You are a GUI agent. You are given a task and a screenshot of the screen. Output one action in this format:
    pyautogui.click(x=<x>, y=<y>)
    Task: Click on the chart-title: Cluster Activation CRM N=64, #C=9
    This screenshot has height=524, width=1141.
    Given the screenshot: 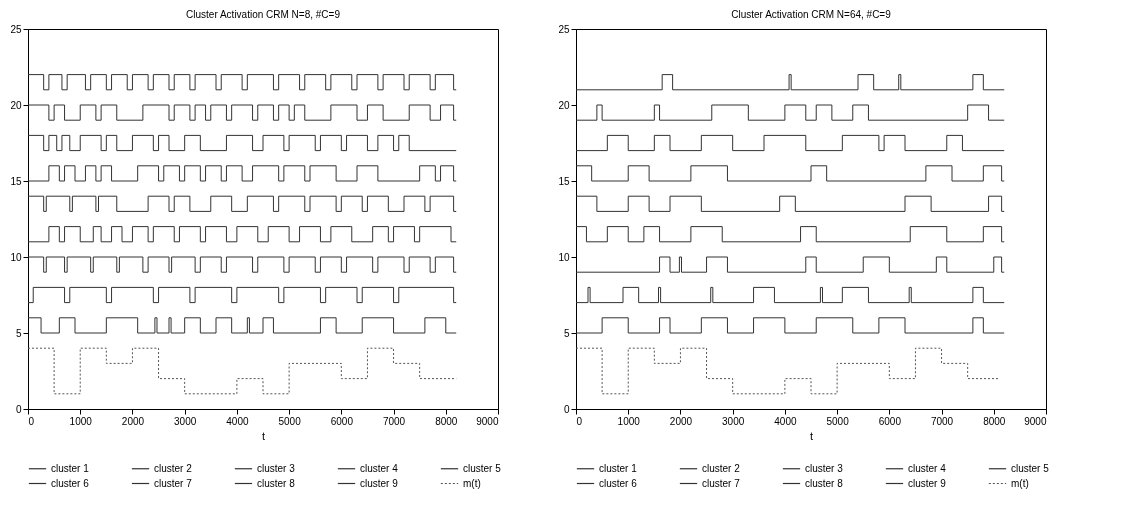 What is the action you would take?
    pyautogui.click(x=811, y=14)
    